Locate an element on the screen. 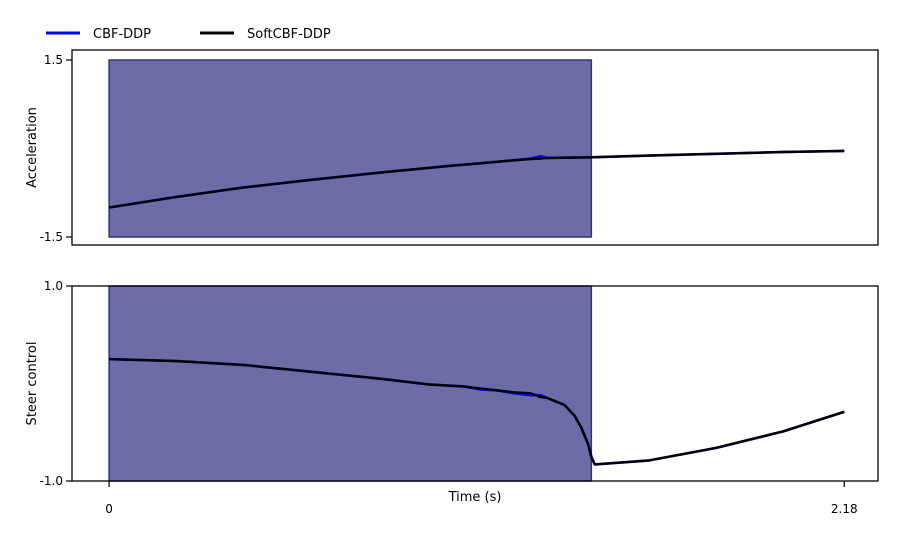 The width and height of the screenshot is (898, 540). acceleration-series-layer is located at coordinates (476, 179).